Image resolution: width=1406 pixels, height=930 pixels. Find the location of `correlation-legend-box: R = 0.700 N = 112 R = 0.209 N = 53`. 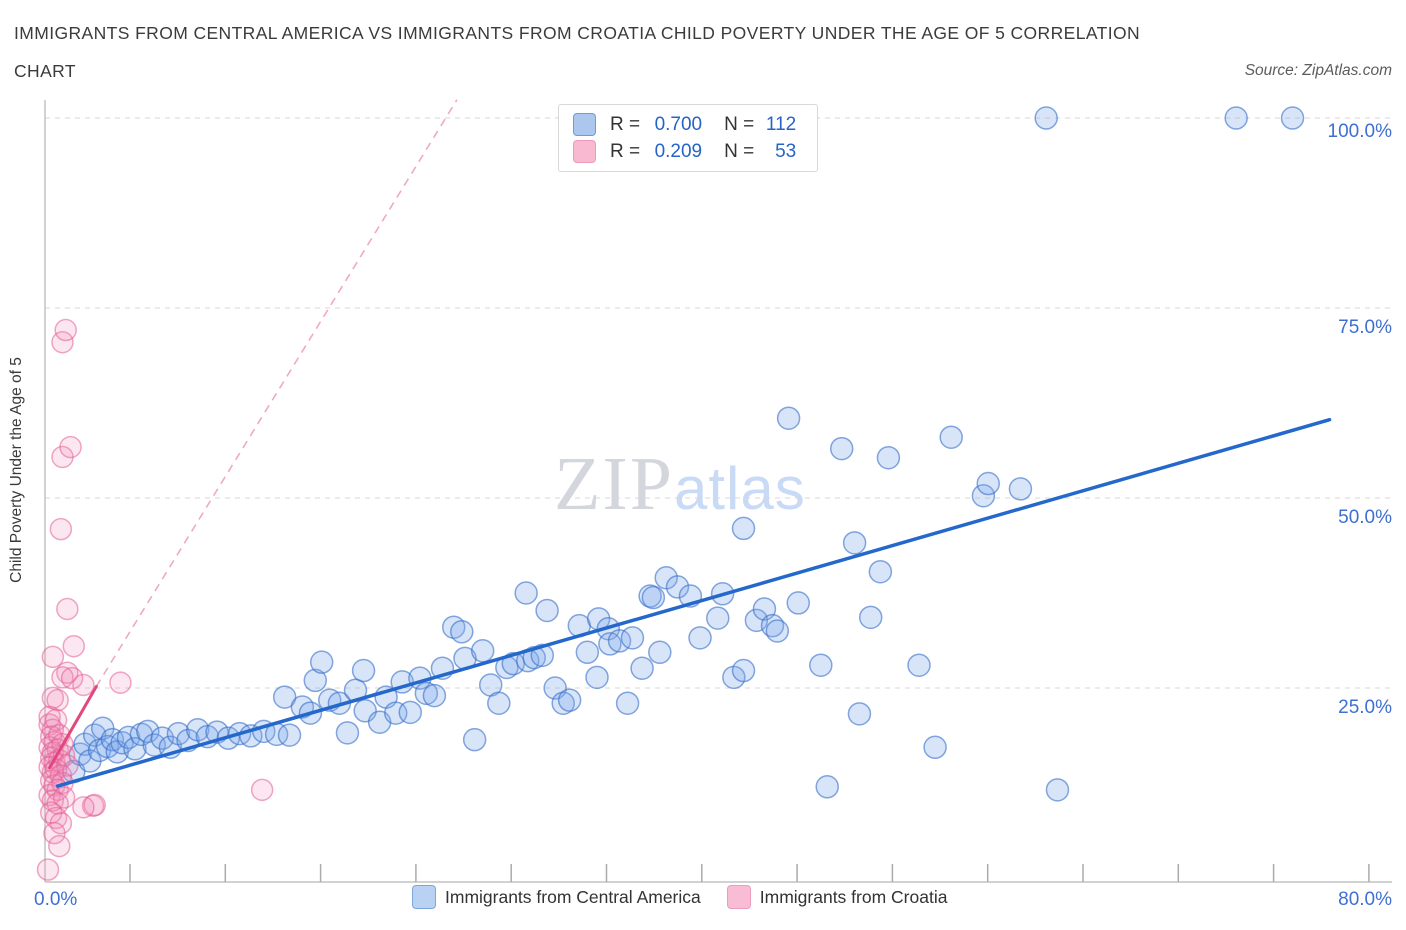

correlation-legend-box: R = 0.700 N = 112 R = 0.209 N = 53 is located at coordinates (688, 138).